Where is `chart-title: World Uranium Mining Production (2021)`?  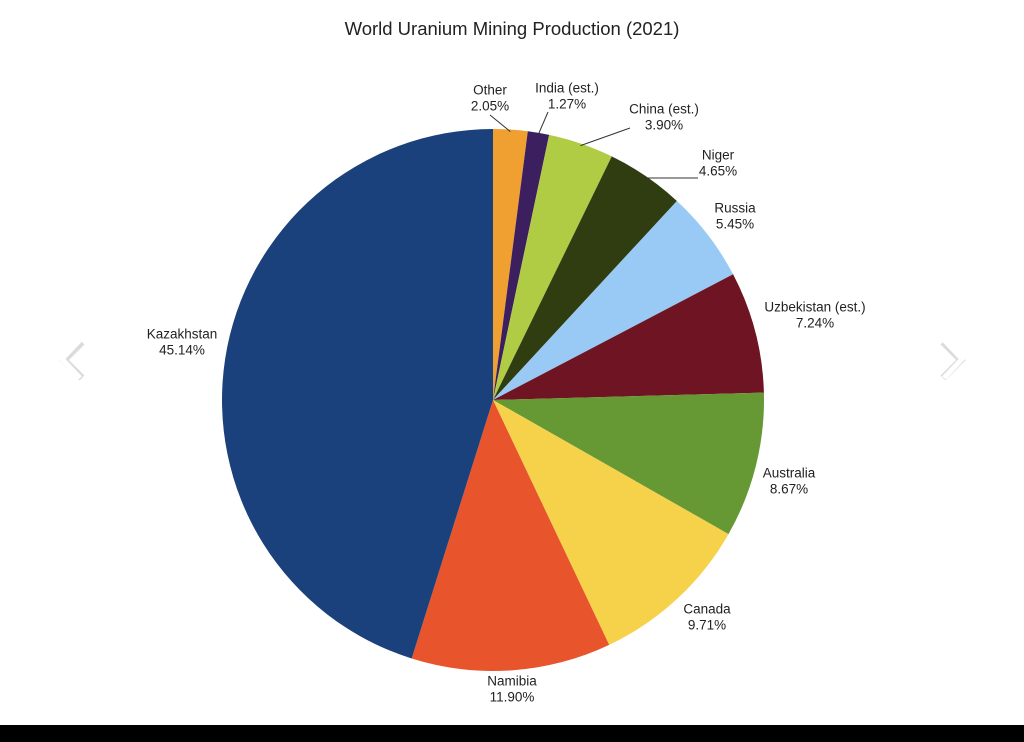
chart-title: World Uranium Mining Production (2021) is located at coordinates (512, 28).